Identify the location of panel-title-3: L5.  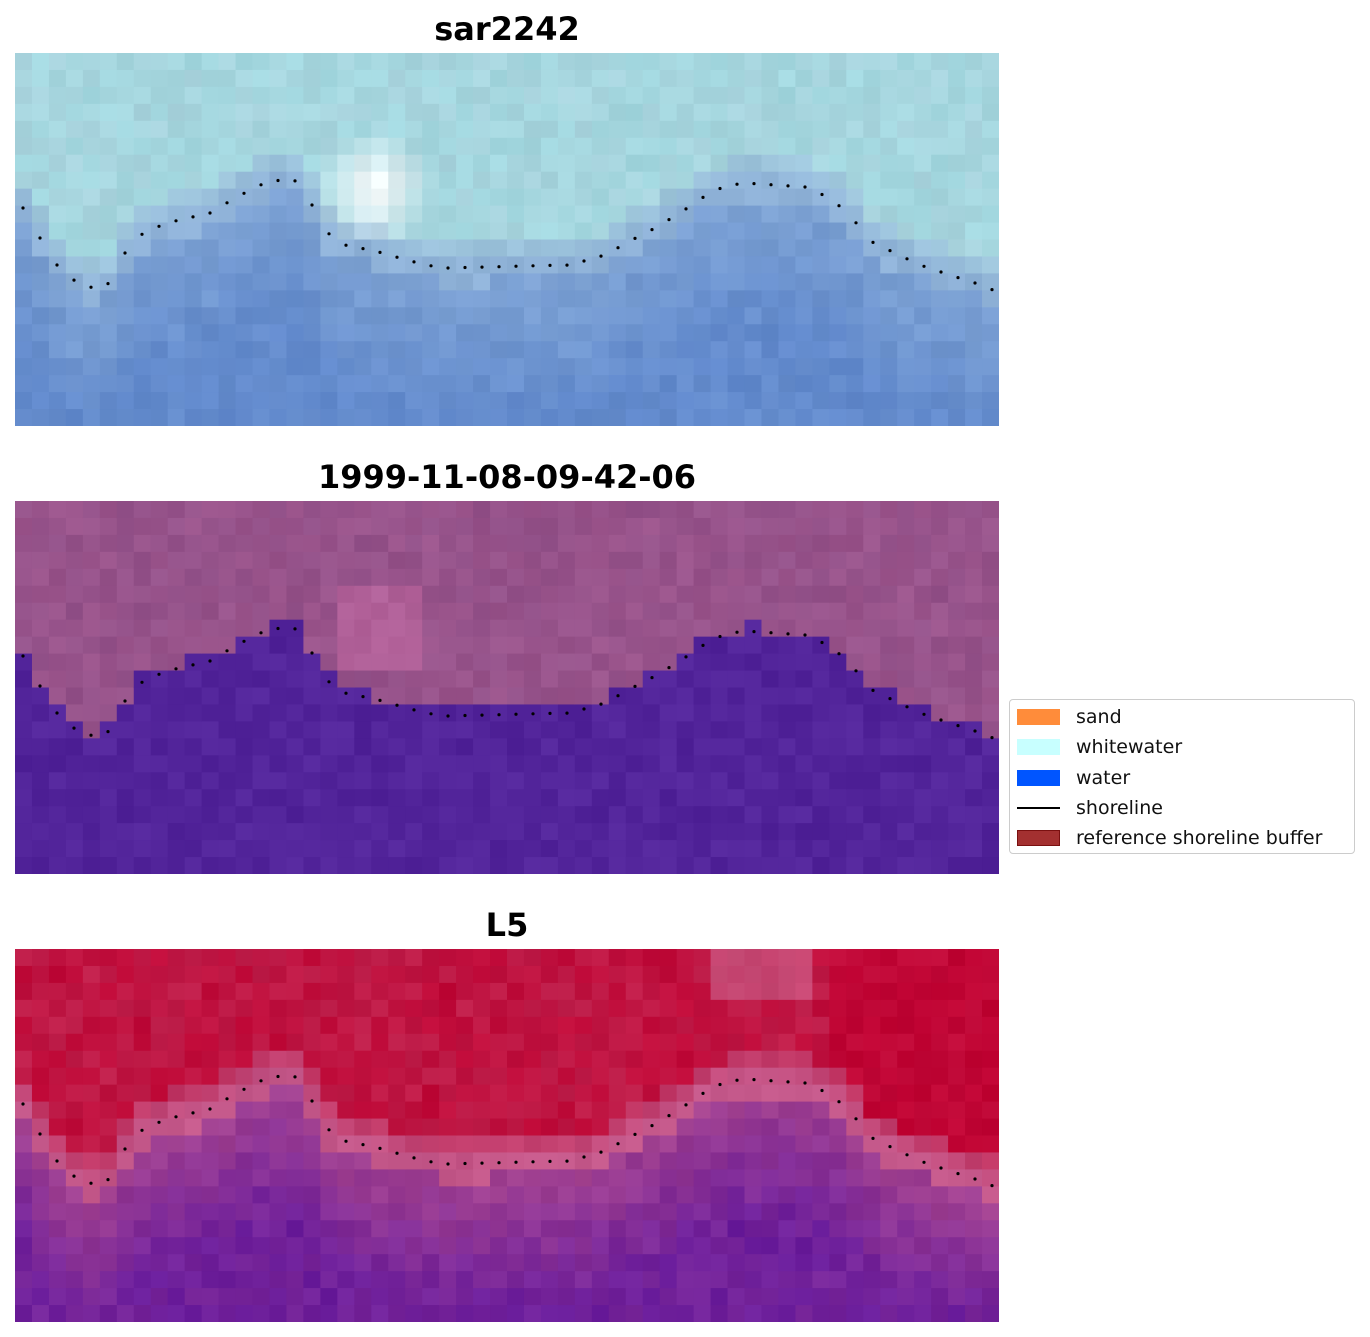
(507, 925).